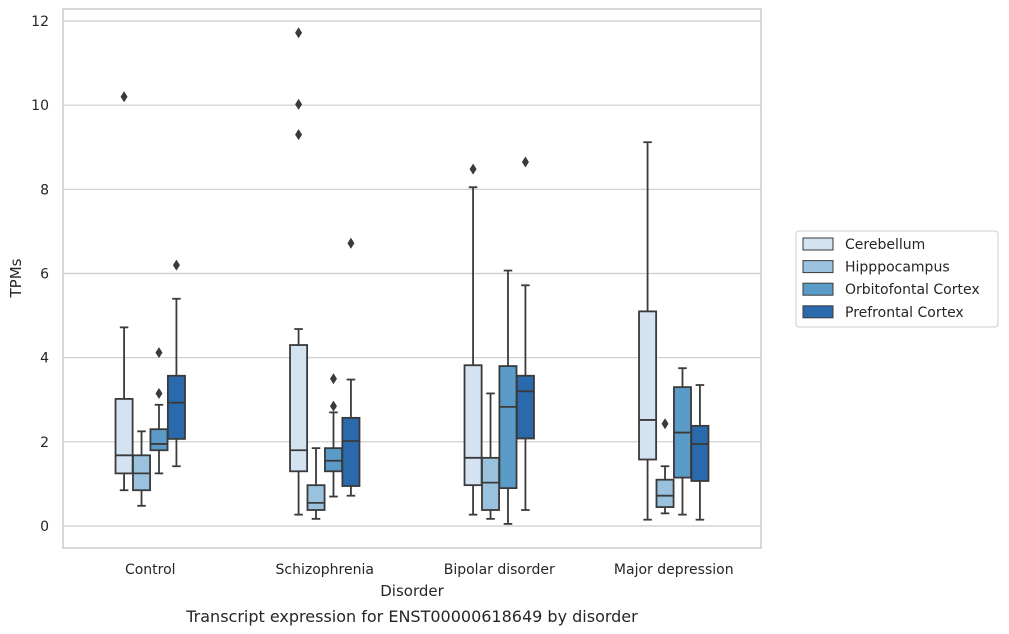 This screenshot has height=634, width=1009. What do you see at coordinates (674, 570) in the screenshot?
I see `x-tick-label: Major depression` at bounding box center [674, 570].